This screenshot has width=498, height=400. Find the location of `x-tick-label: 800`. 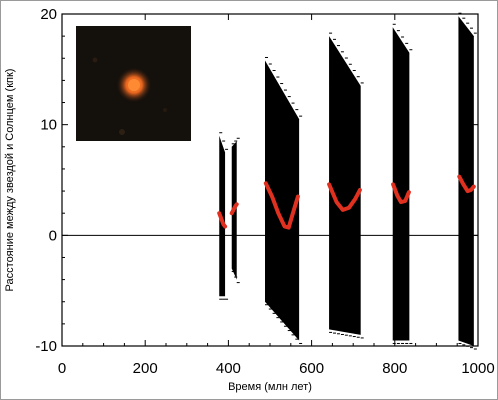

x-tick-label: 800 is located at coordinates (394, 368).